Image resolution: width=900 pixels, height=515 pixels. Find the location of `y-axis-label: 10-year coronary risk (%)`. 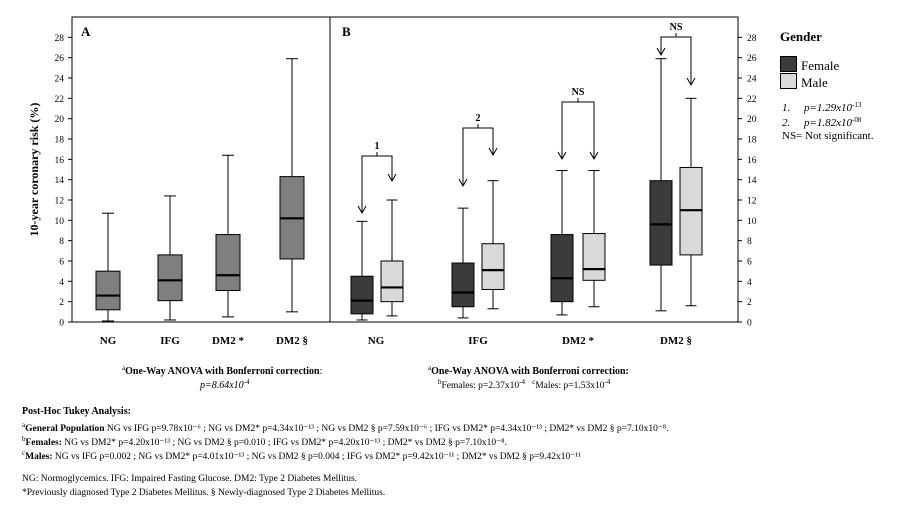

y-axis-label: 10-year coronary risk (%) is located at coordinates (34, 170).